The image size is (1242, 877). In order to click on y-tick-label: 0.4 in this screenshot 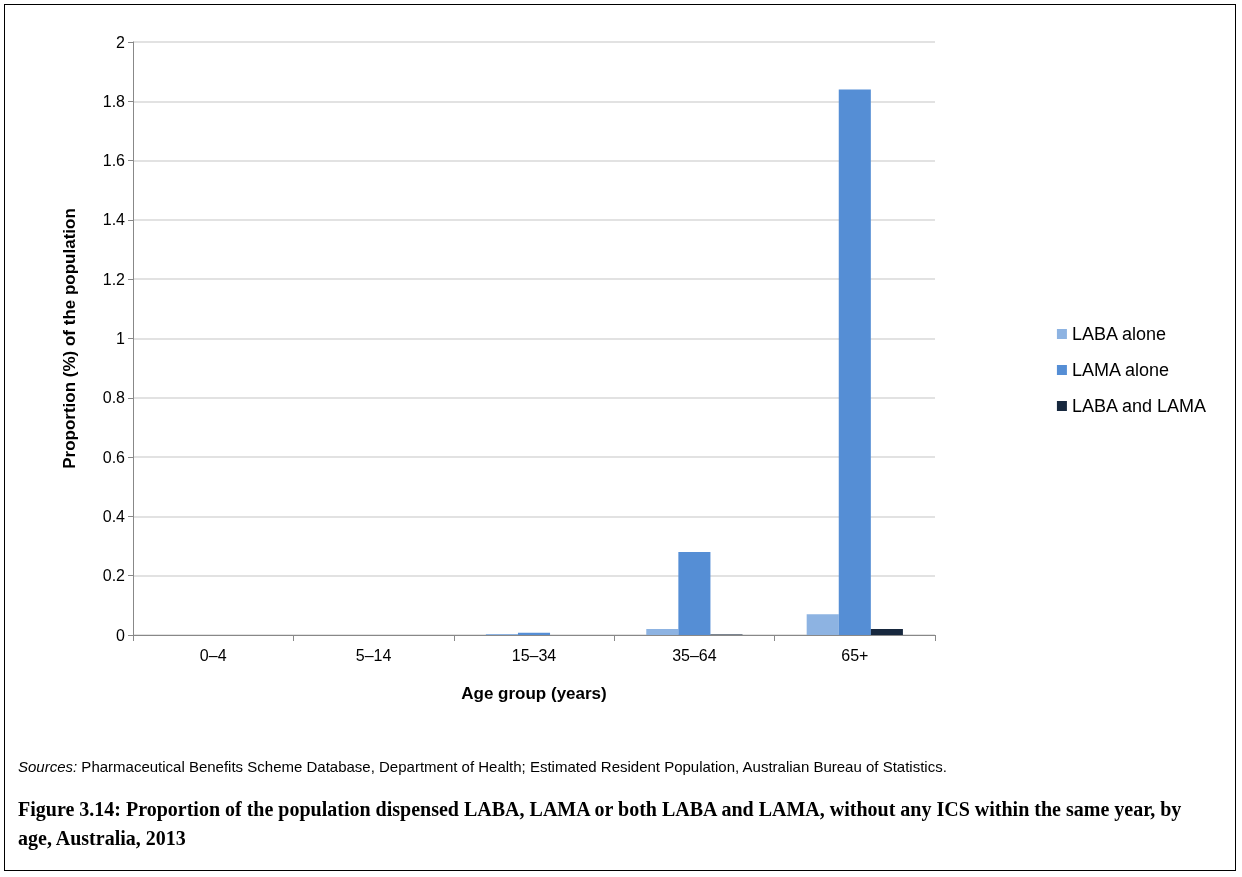, I will do `click(114, 516)`.